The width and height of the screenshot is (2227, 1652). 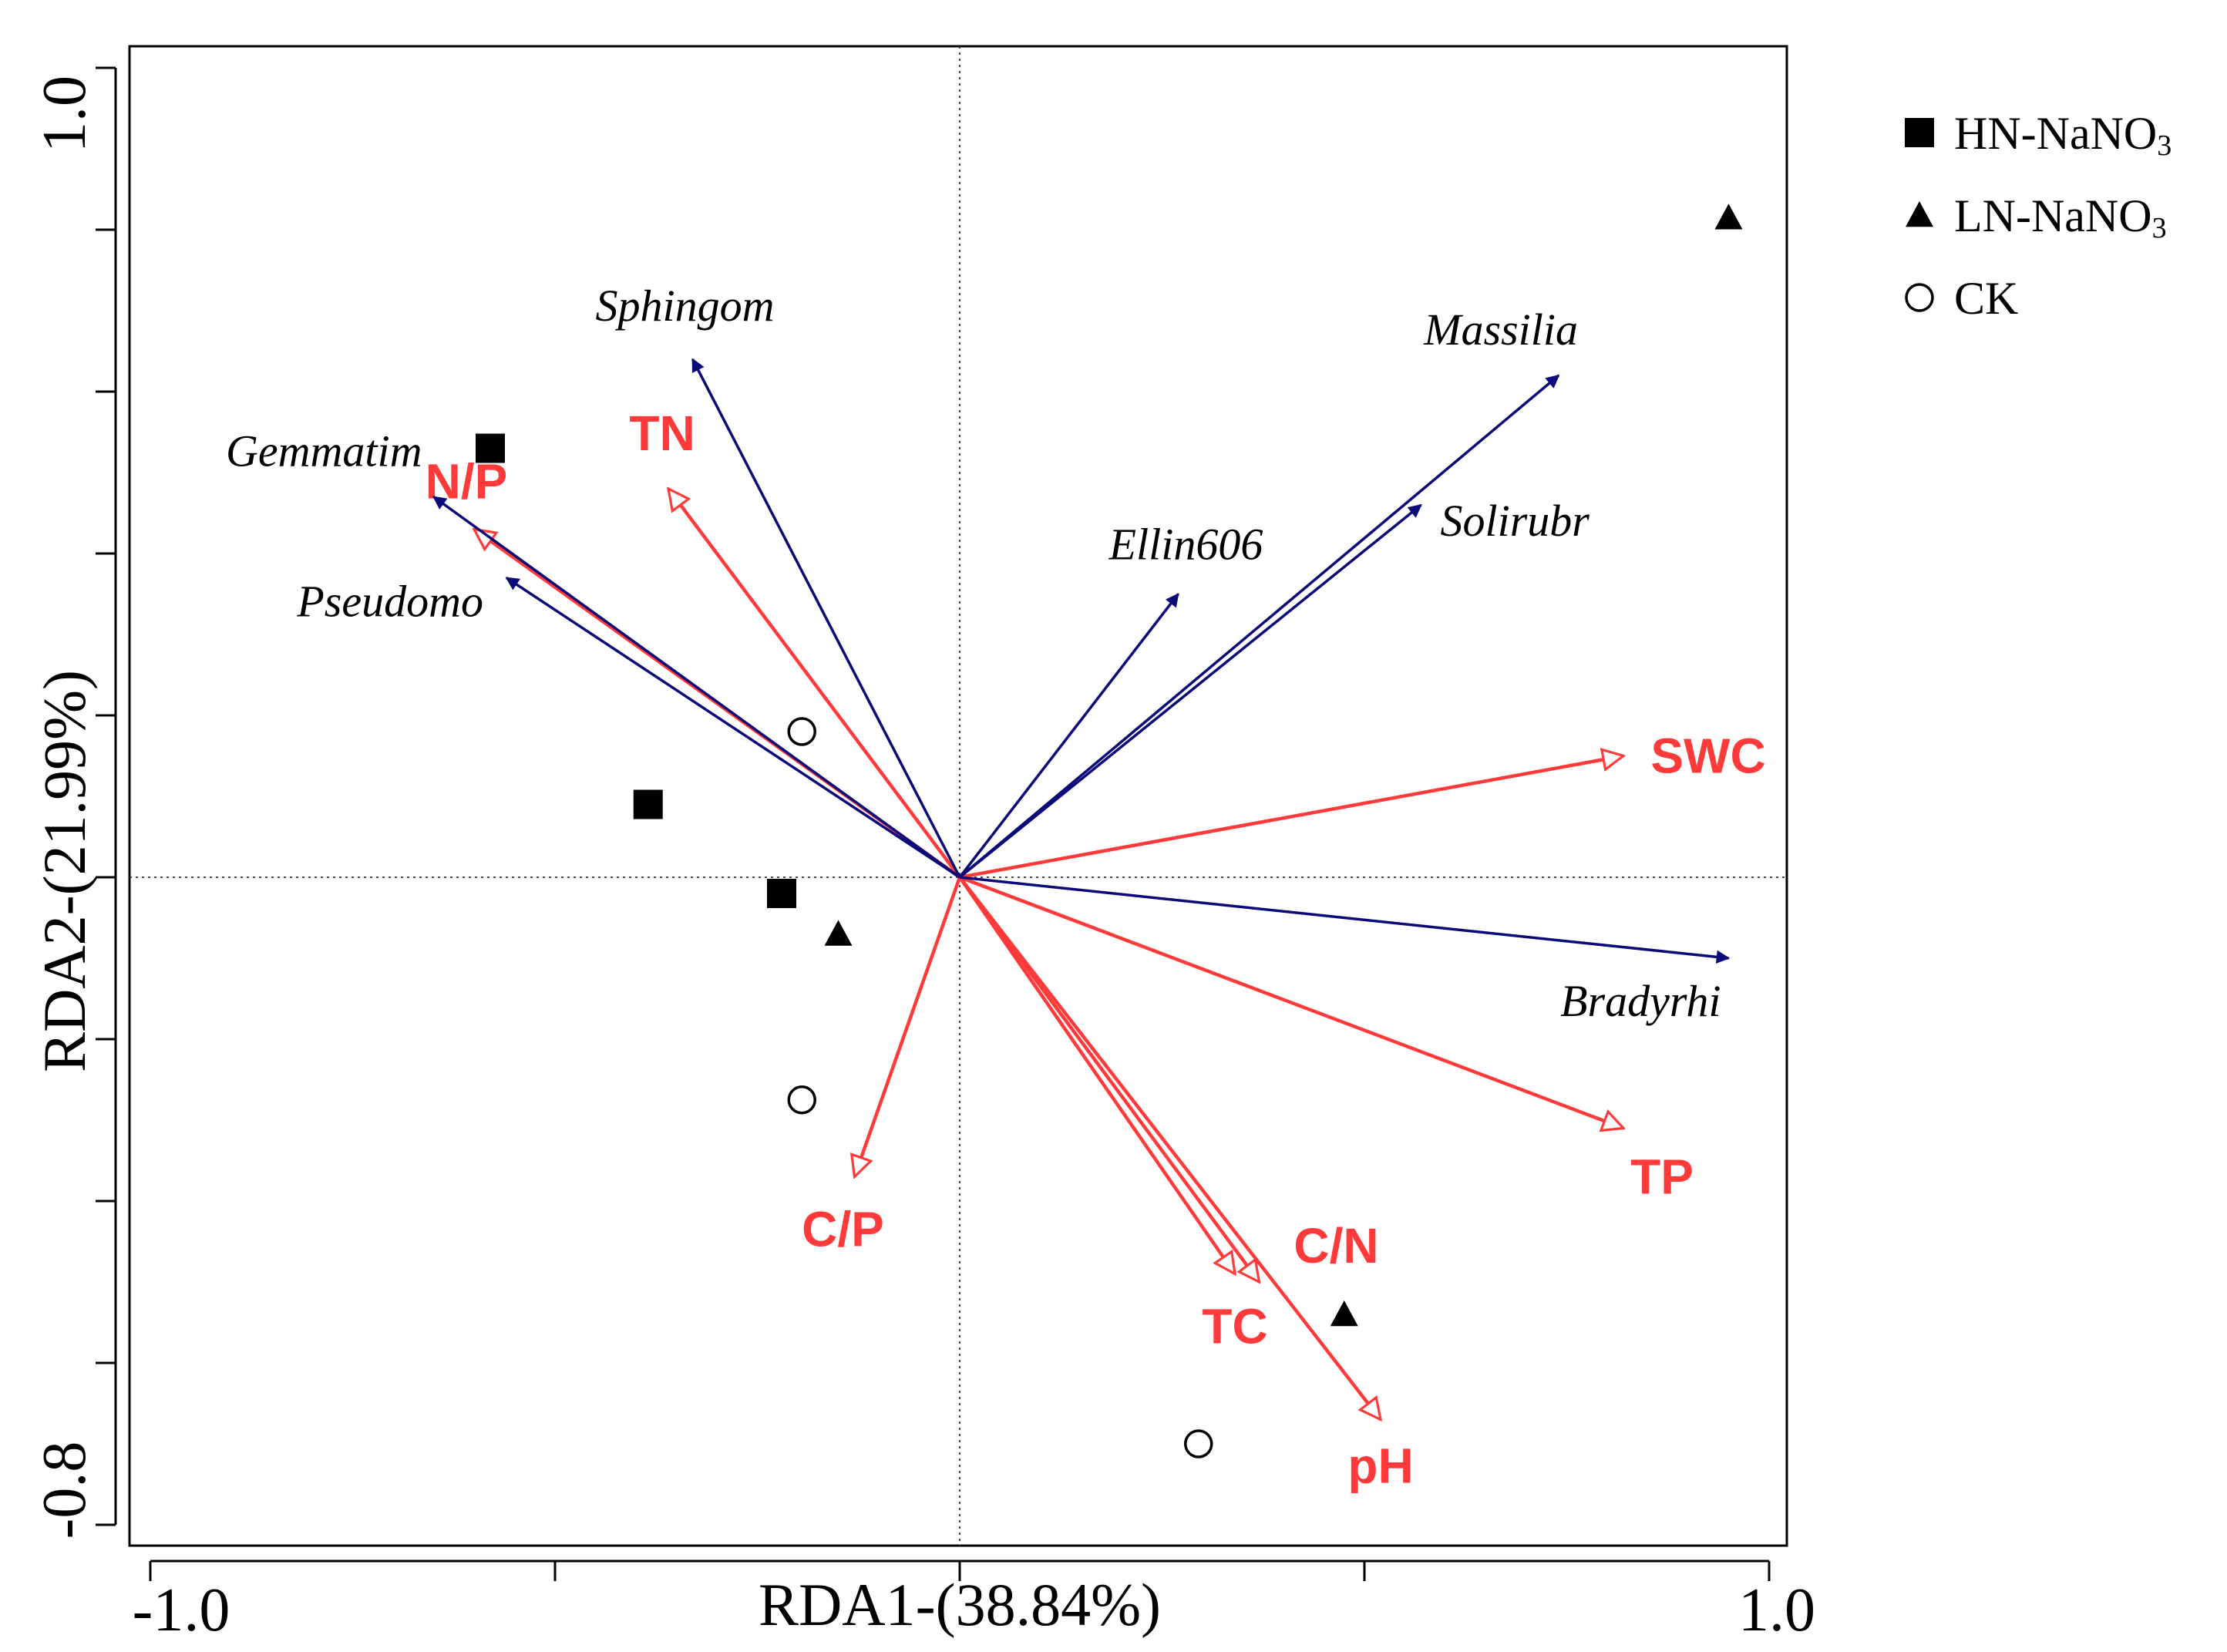 What do you see at coordinates (1919, 297) in the screenshot?
I see `legend-marker-ck` at bounding box center [1919, 297].